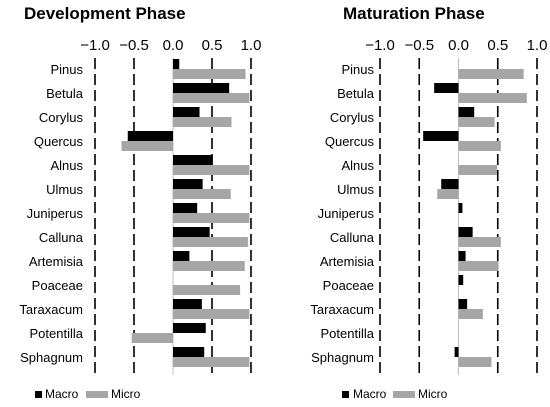  What do you see at coordinates (348, 333) in the screenshot?
I see `category-label: Potentilla` at bounding box center [348, 333].